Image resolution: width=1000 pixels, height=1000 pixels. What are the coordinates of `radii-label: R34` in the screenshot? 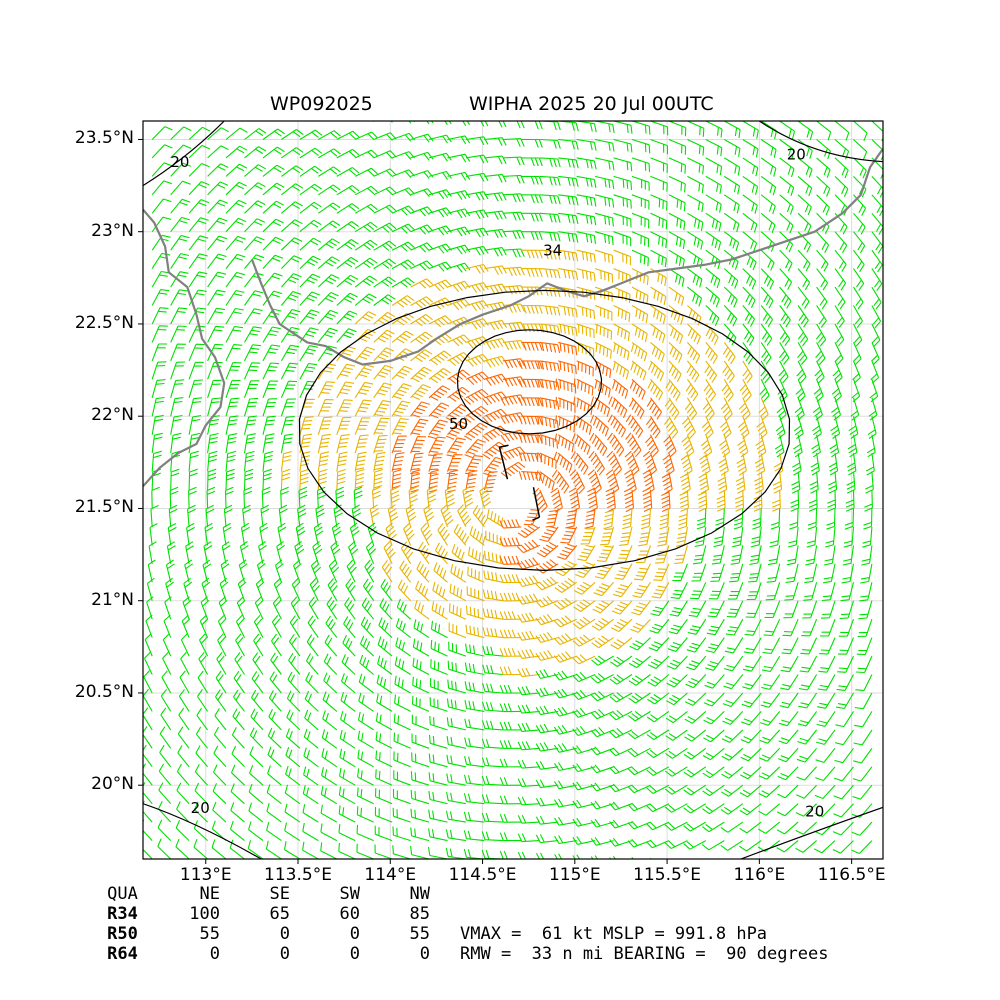 It's located at (122, 914).